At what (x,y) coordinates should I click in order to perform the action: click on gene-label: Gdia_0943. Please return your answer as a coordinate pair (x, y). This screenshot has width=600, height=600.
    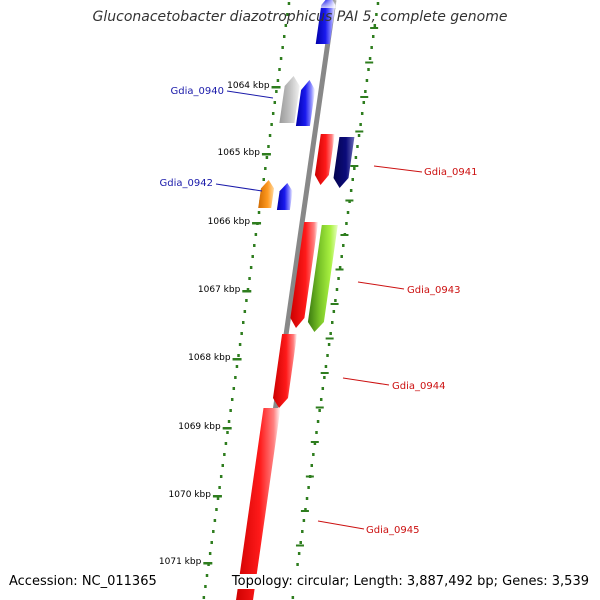
    Looking at the image, I should click on (433, 290).